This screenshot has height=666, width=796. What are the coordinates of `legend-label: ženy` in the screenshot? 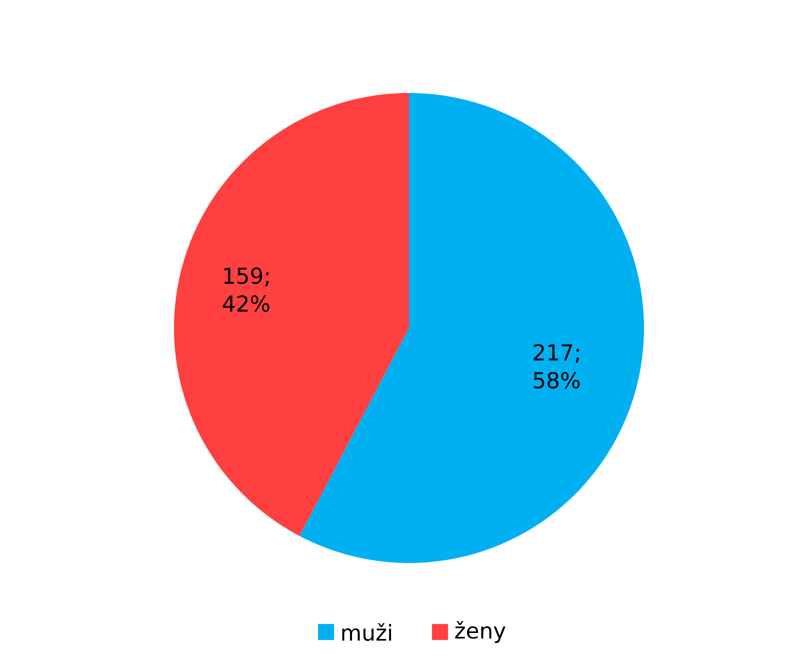 It's located at (480, 632).